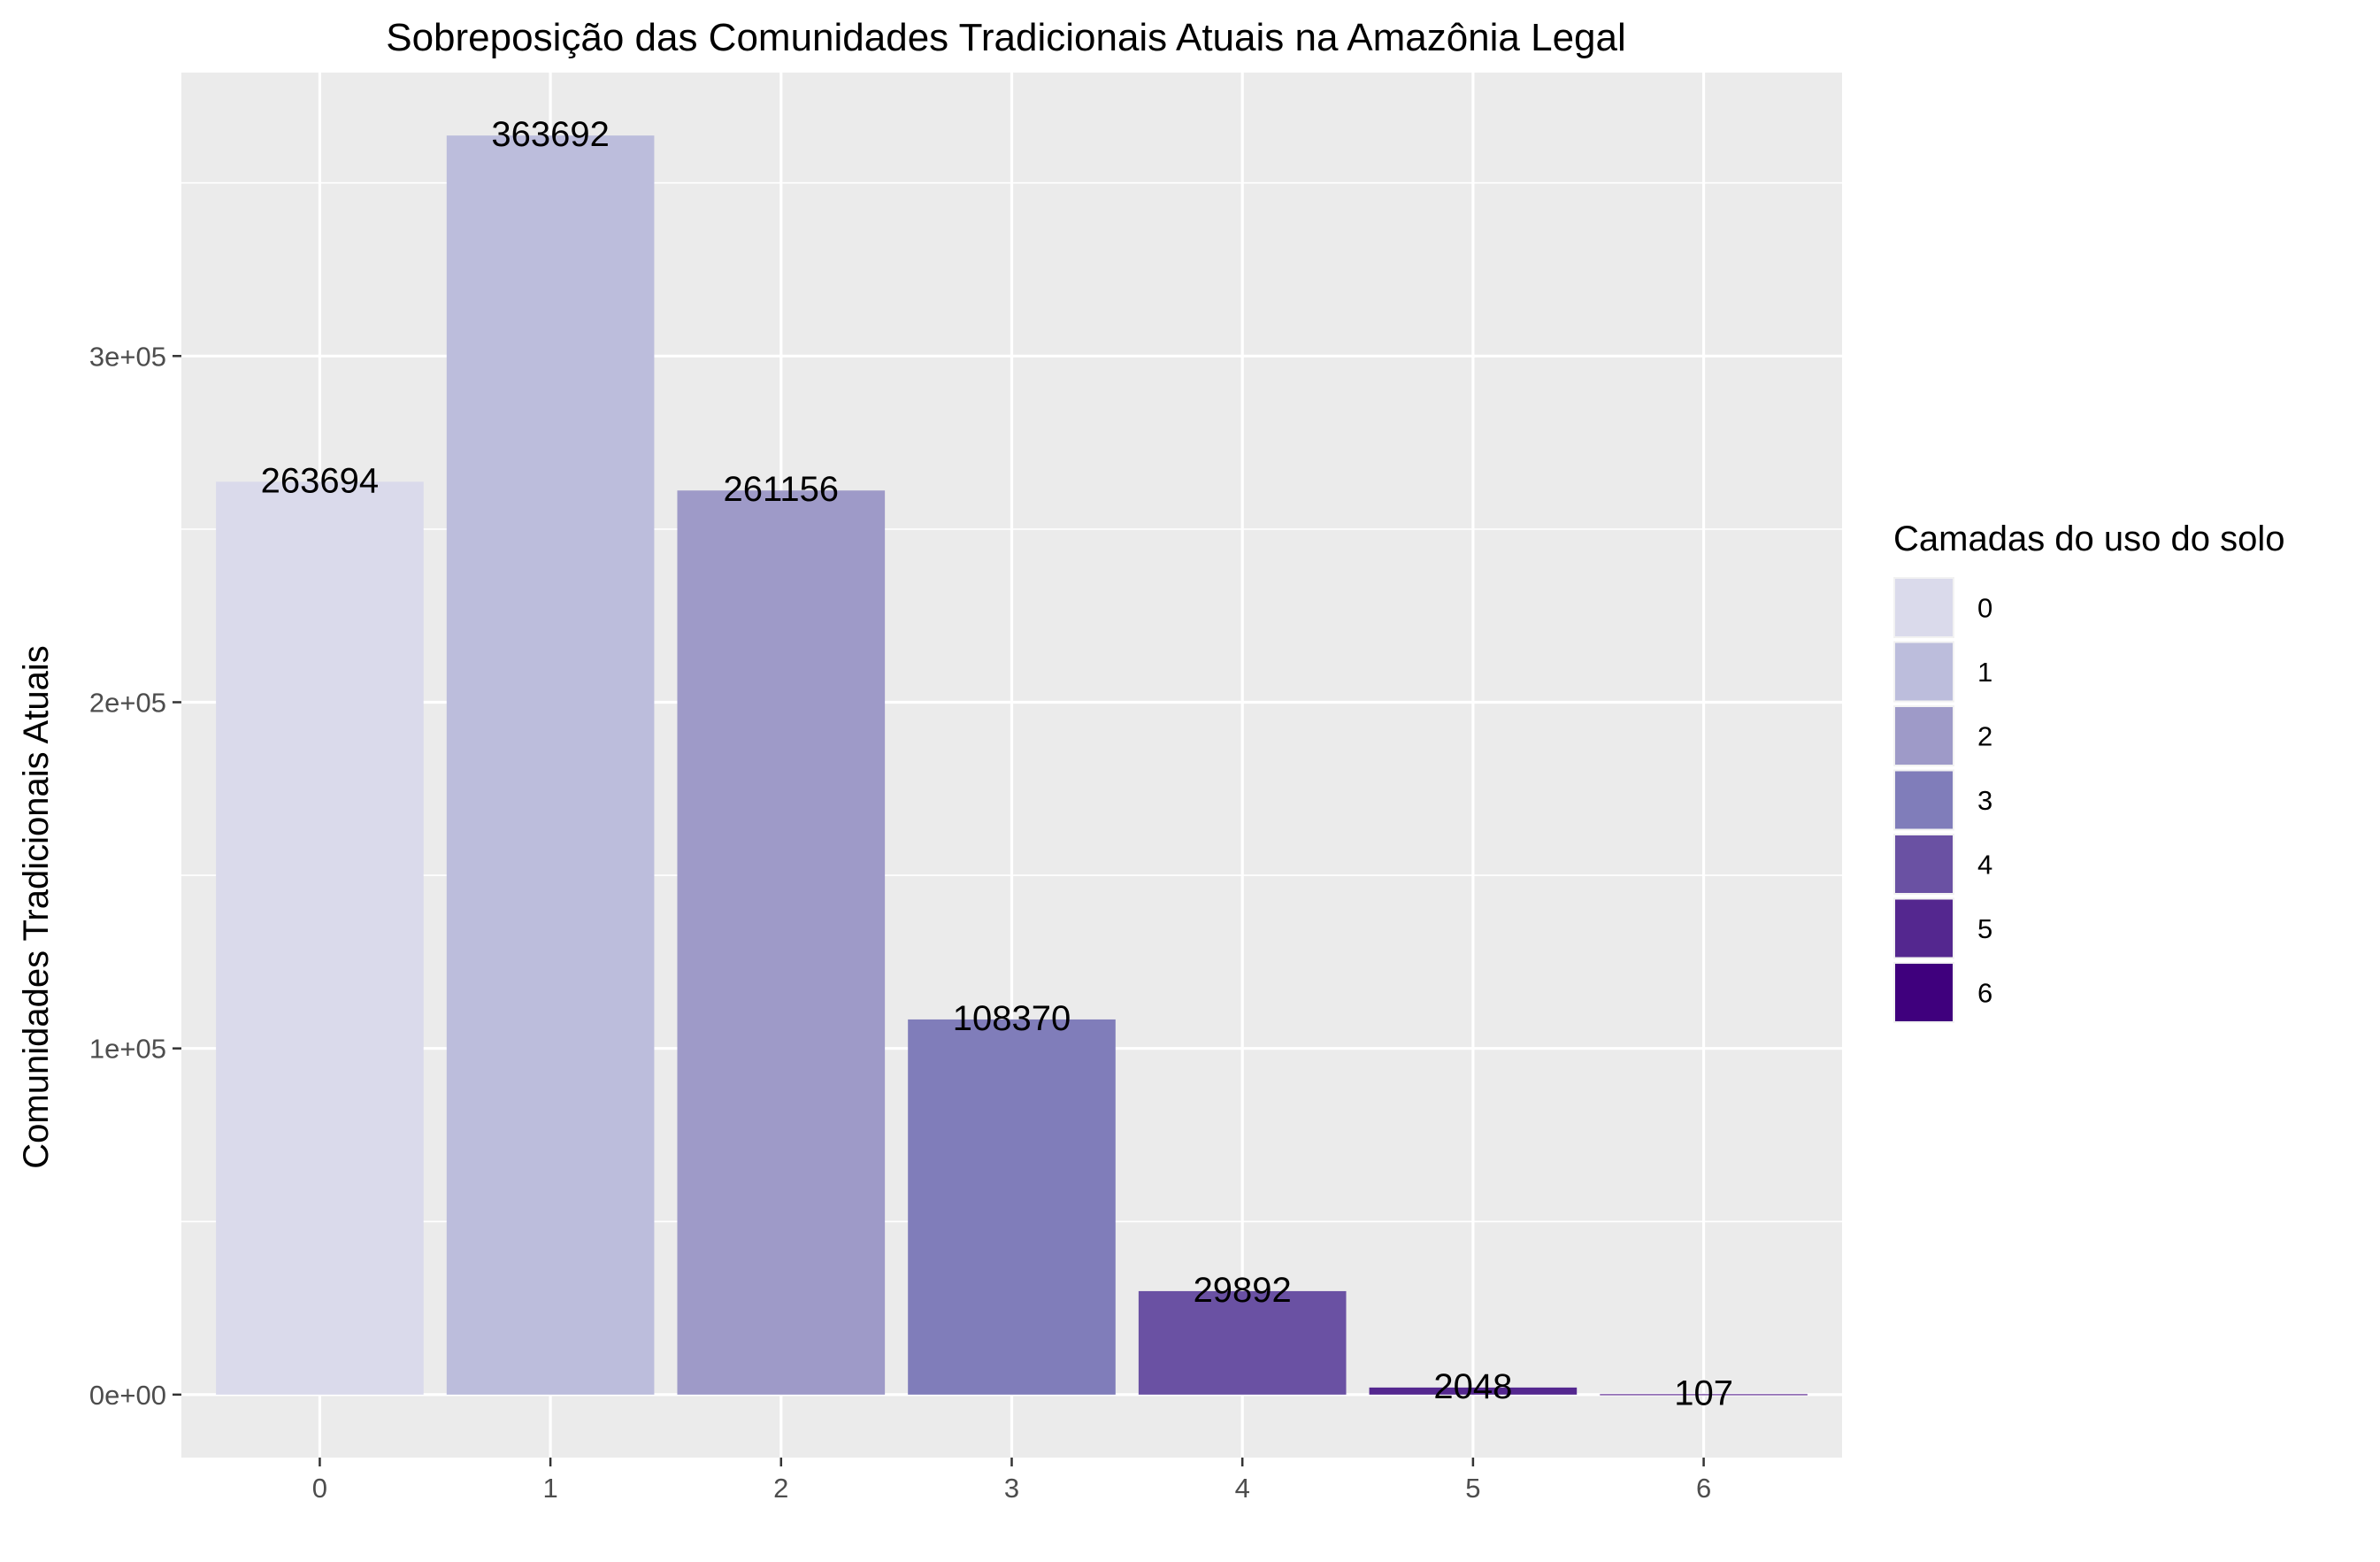 Image resolution: width=2380 pixels, height=1562 pixels. I want to click on legend-title: Camadas do uso do solo, so click(2089, 538).